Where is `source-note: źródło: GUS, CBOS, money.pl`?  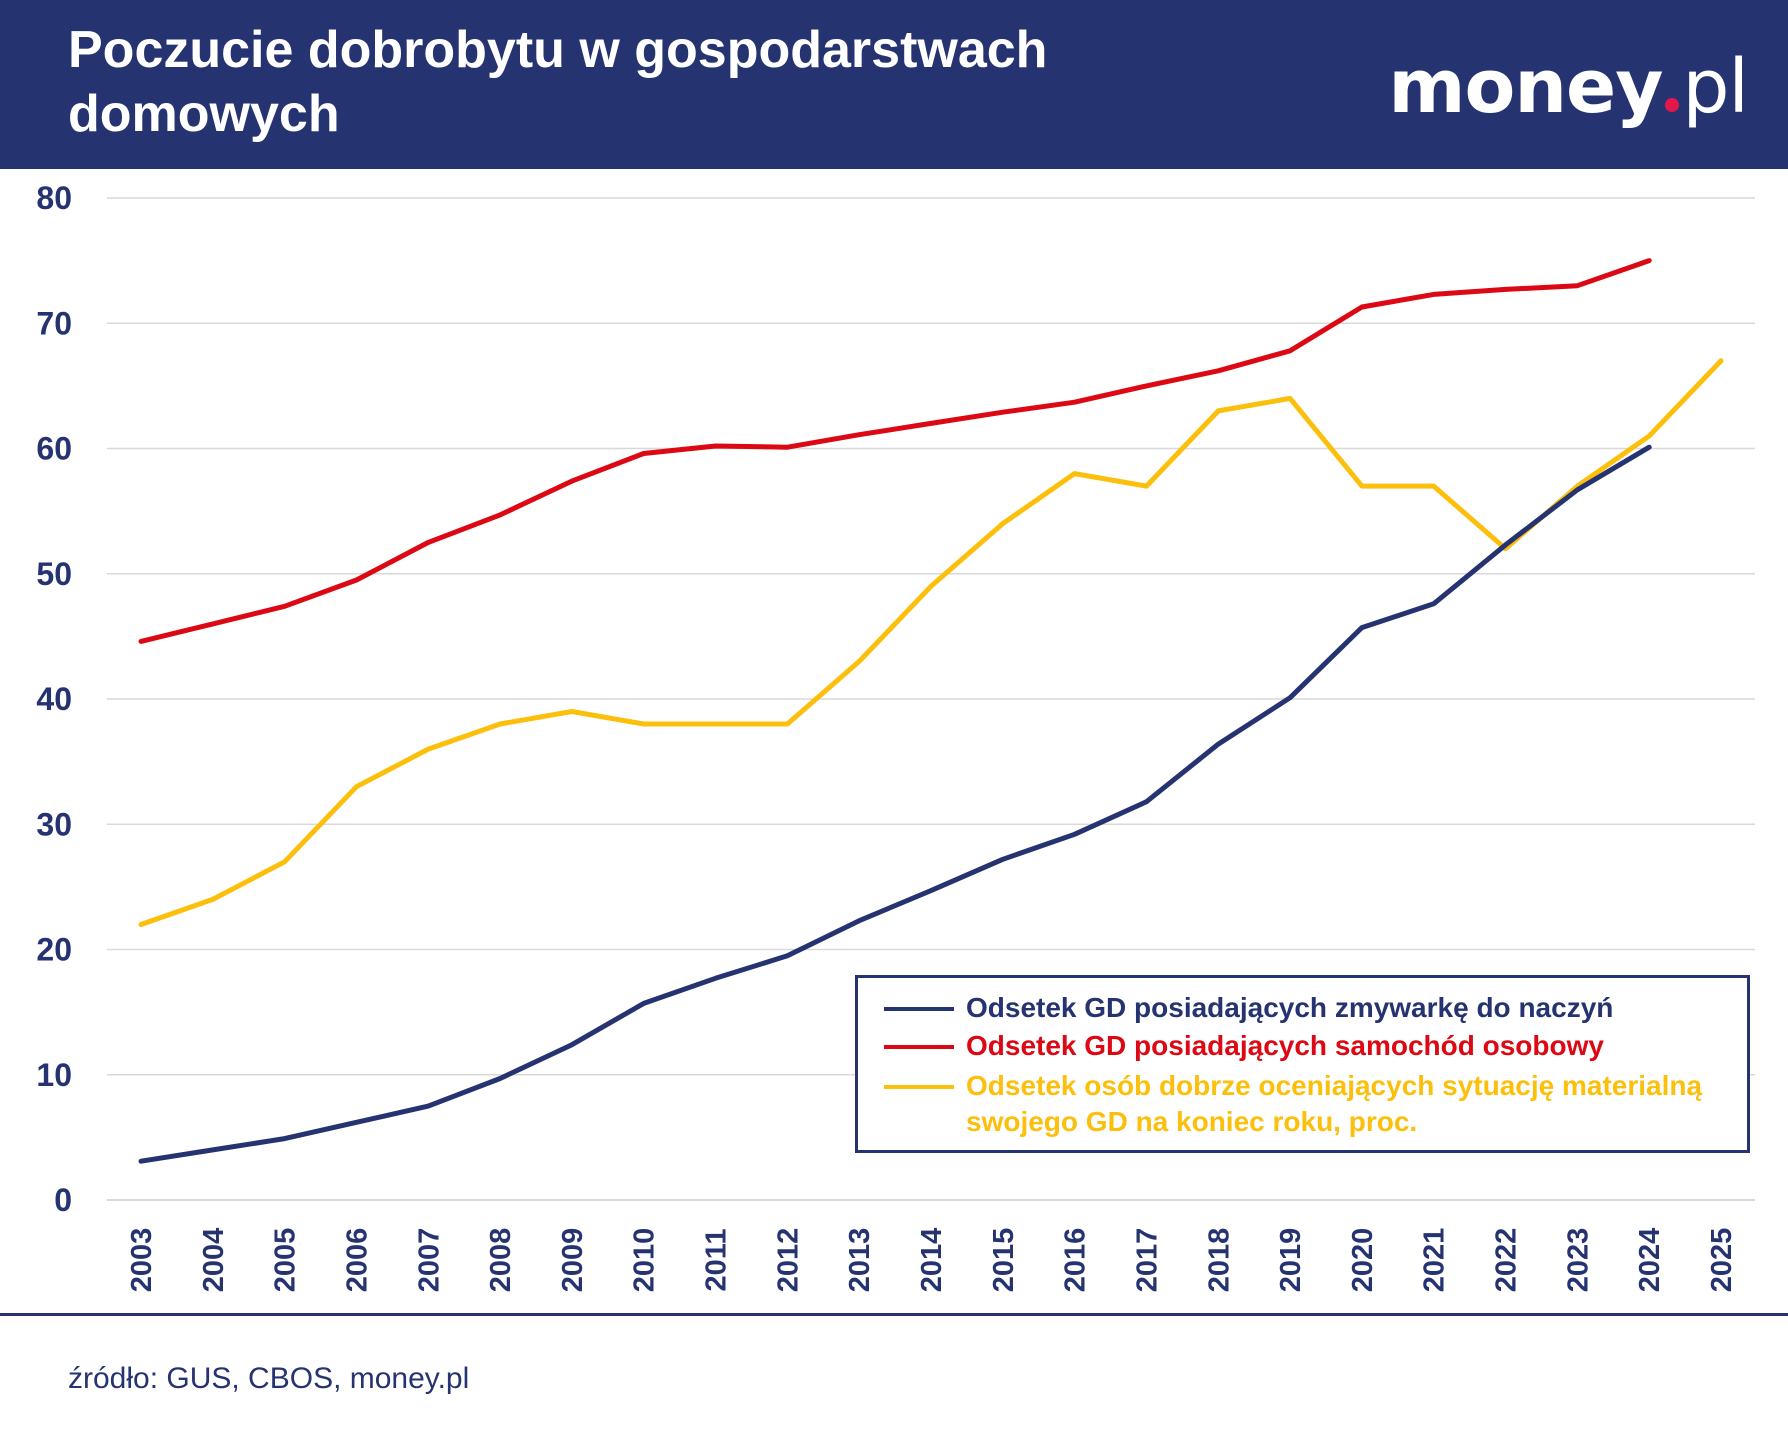 source-note: źródło: GUS, CBOS, money.pl is located at coordinates (269, 1378).